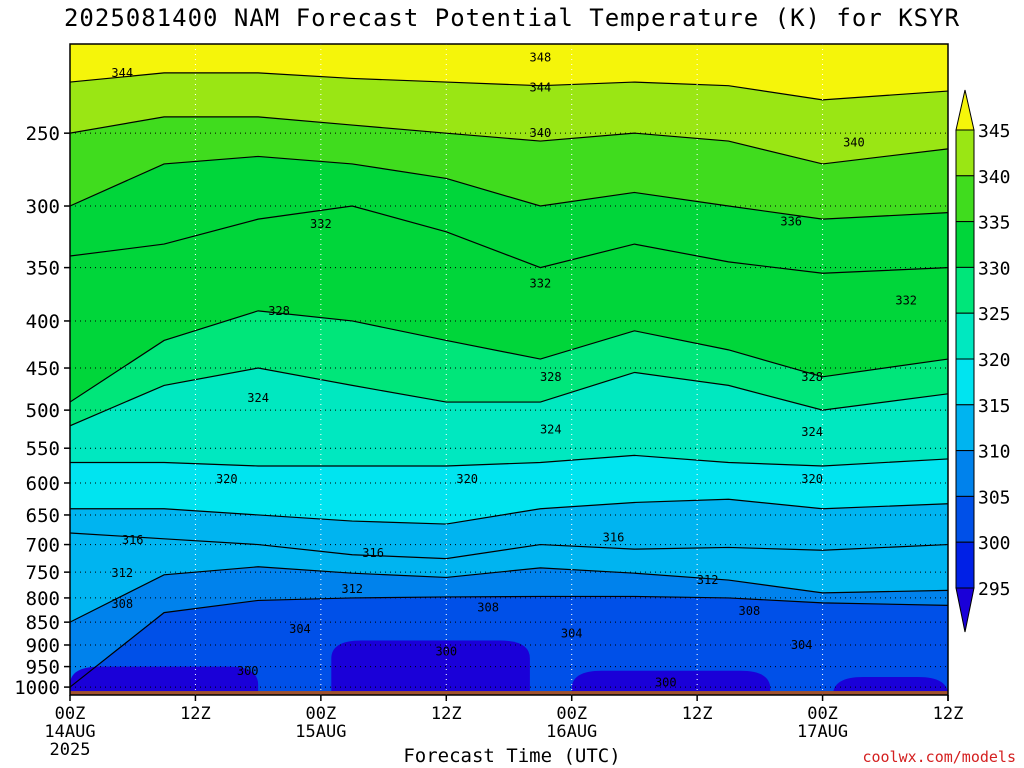  What do you see at coordinates (43, 668) in the screenshot?
I see `y-tick-label: 950` at bounding box center [43, 668].